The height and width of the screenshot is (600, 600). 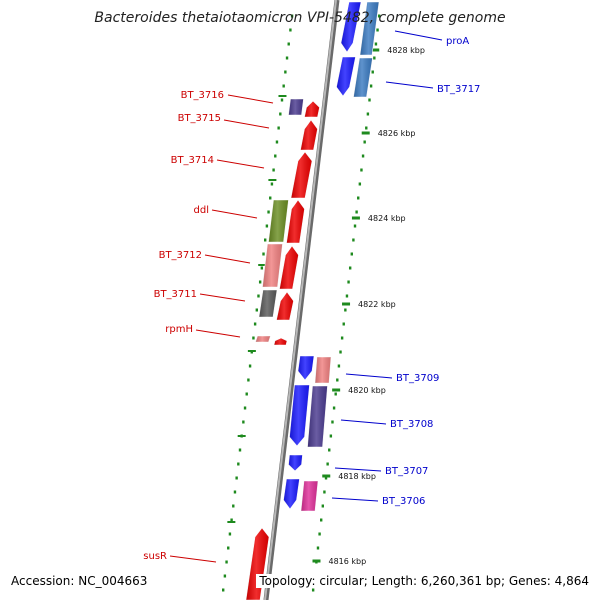 I want to click on gene-label-text: BT_3706, so click(x=403, y=501).